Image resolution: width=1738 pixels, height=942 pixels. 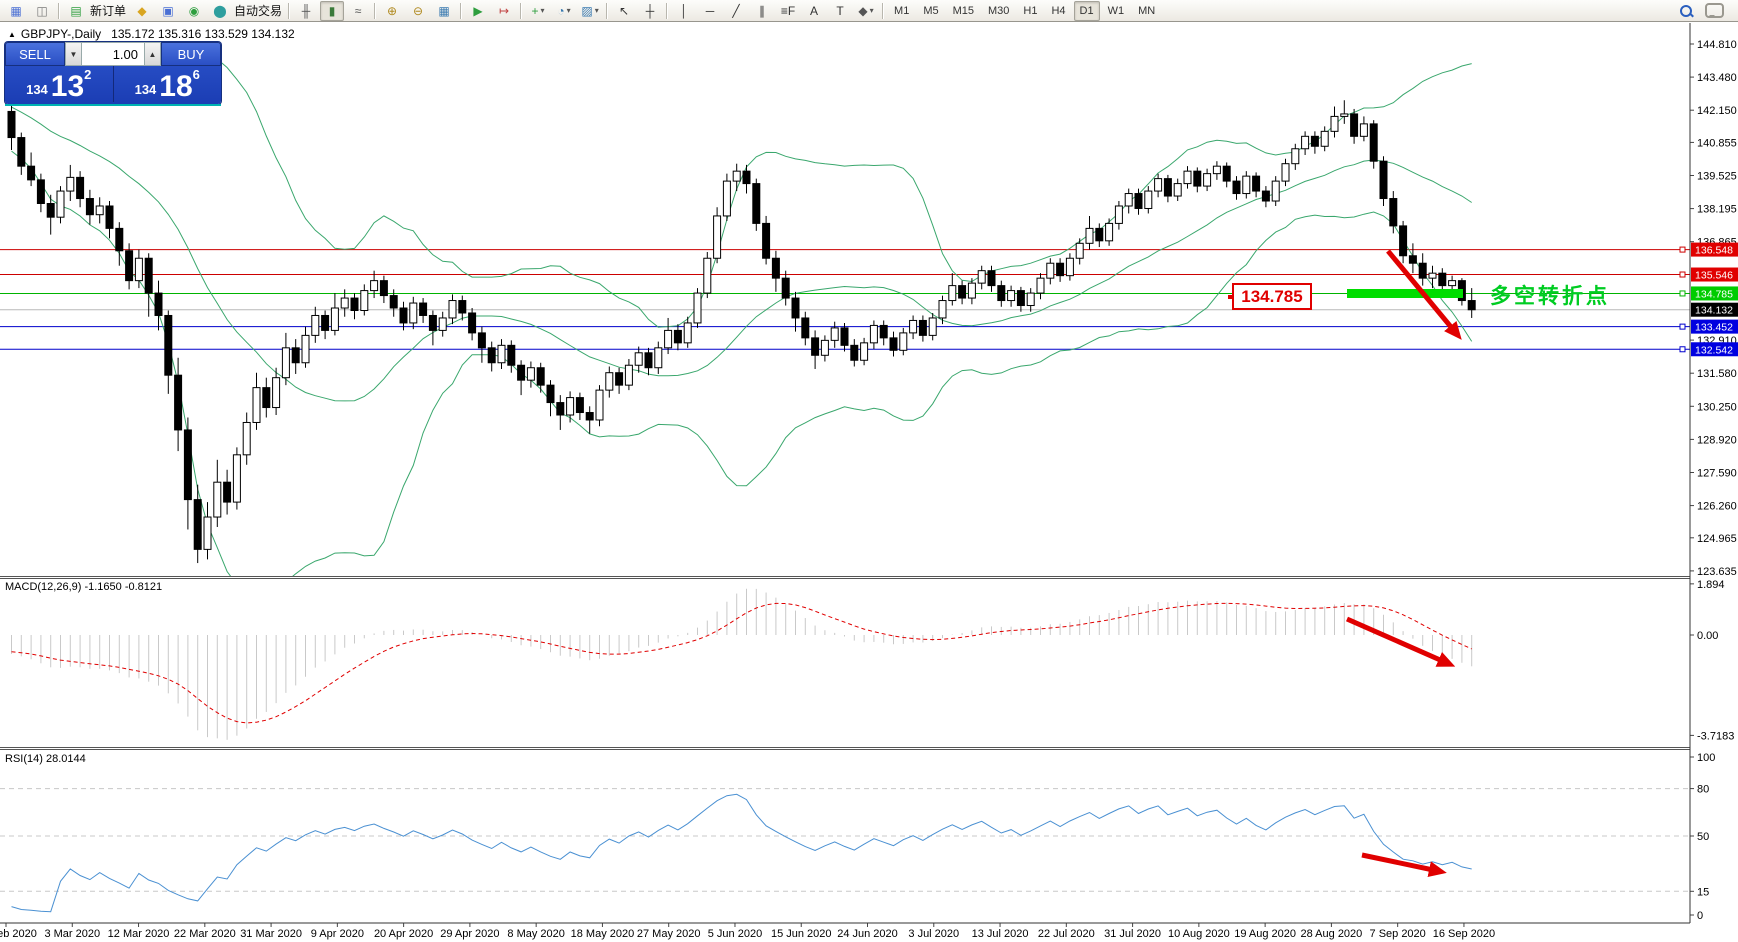 What do you see at coordinates (1714, 293) in the screenshot?
I see `price-badge` at bounding box center [1714, 293].